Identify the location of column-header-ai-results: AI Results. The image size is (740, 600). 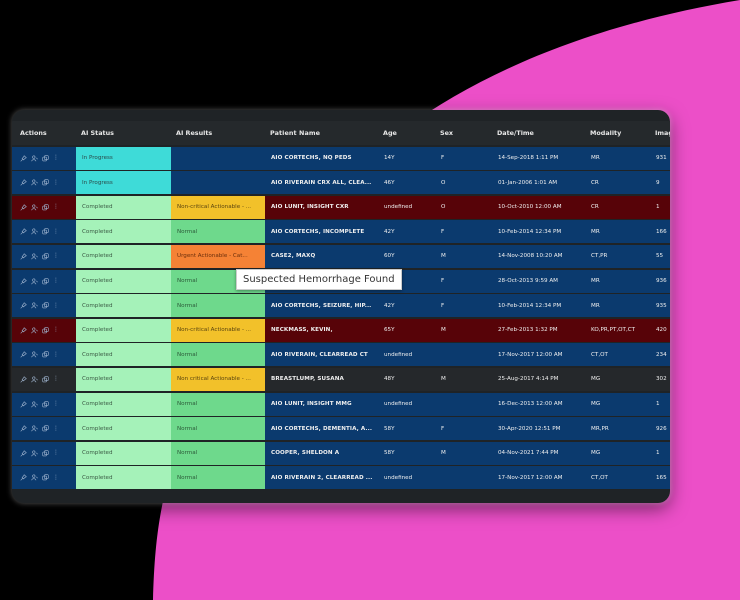
(194, 133).